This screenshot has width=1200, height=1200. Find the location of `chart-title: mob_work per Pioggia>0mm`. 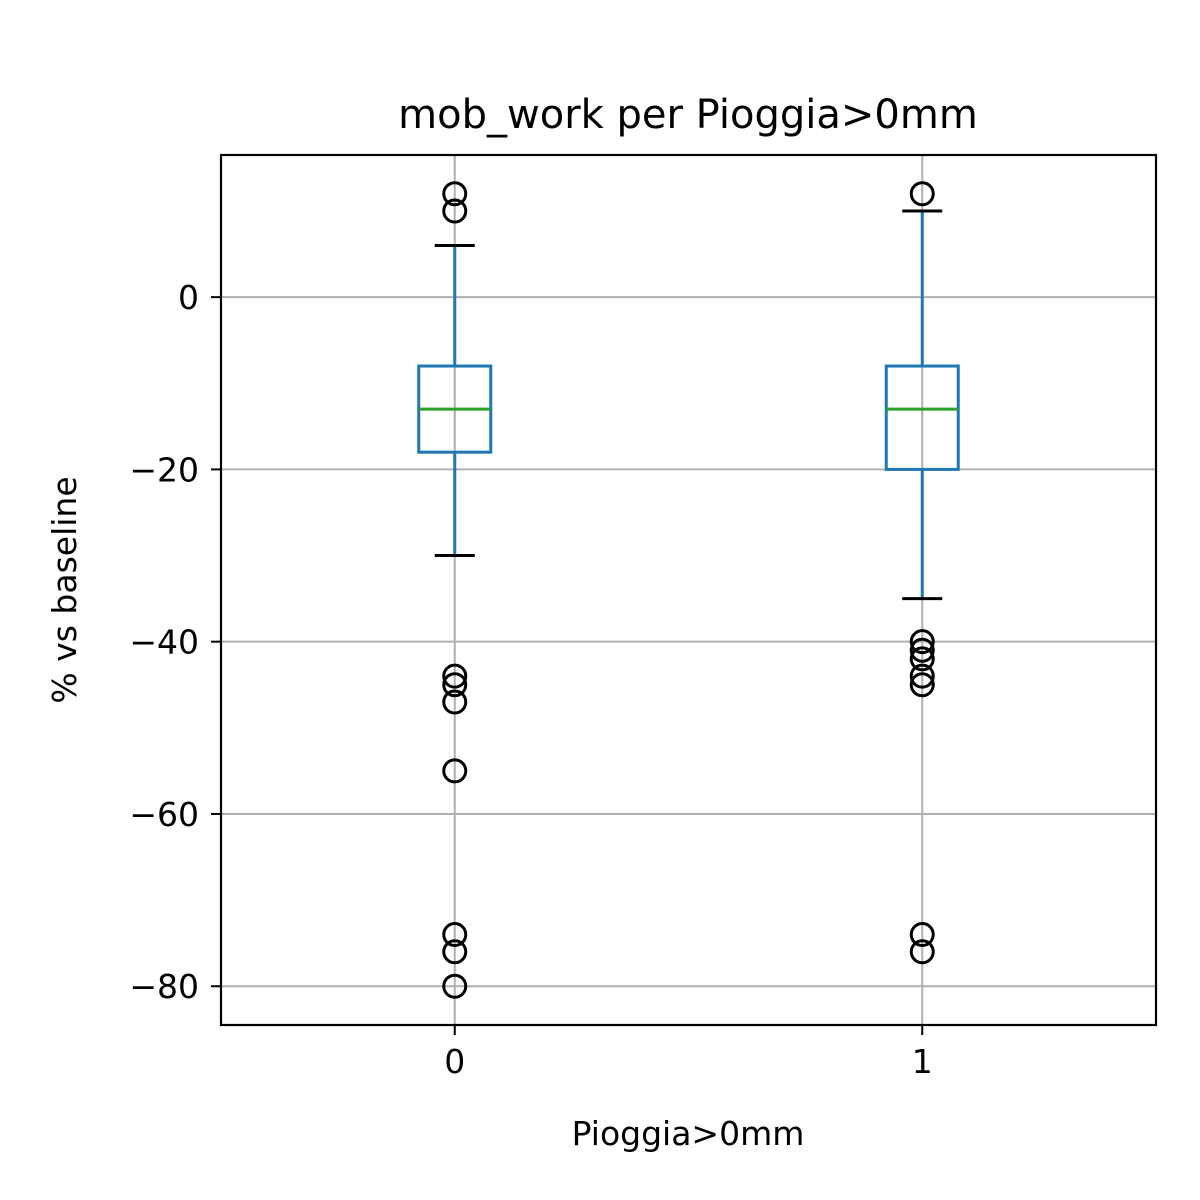

chart-title: mob_work per Pioggia>0mm is located at coordinates (688, 115).